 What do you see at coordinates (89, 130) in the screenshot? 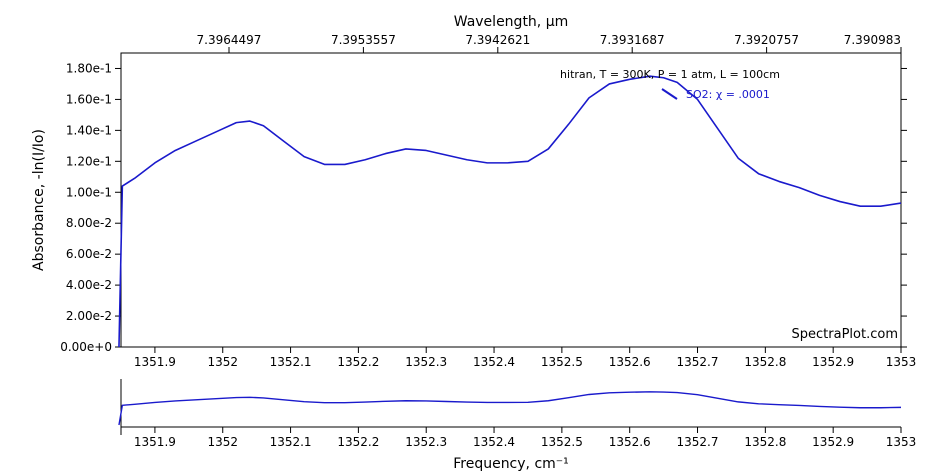
I see `y-tick-label: 1.40e-1` at bounding box center [89, 130].